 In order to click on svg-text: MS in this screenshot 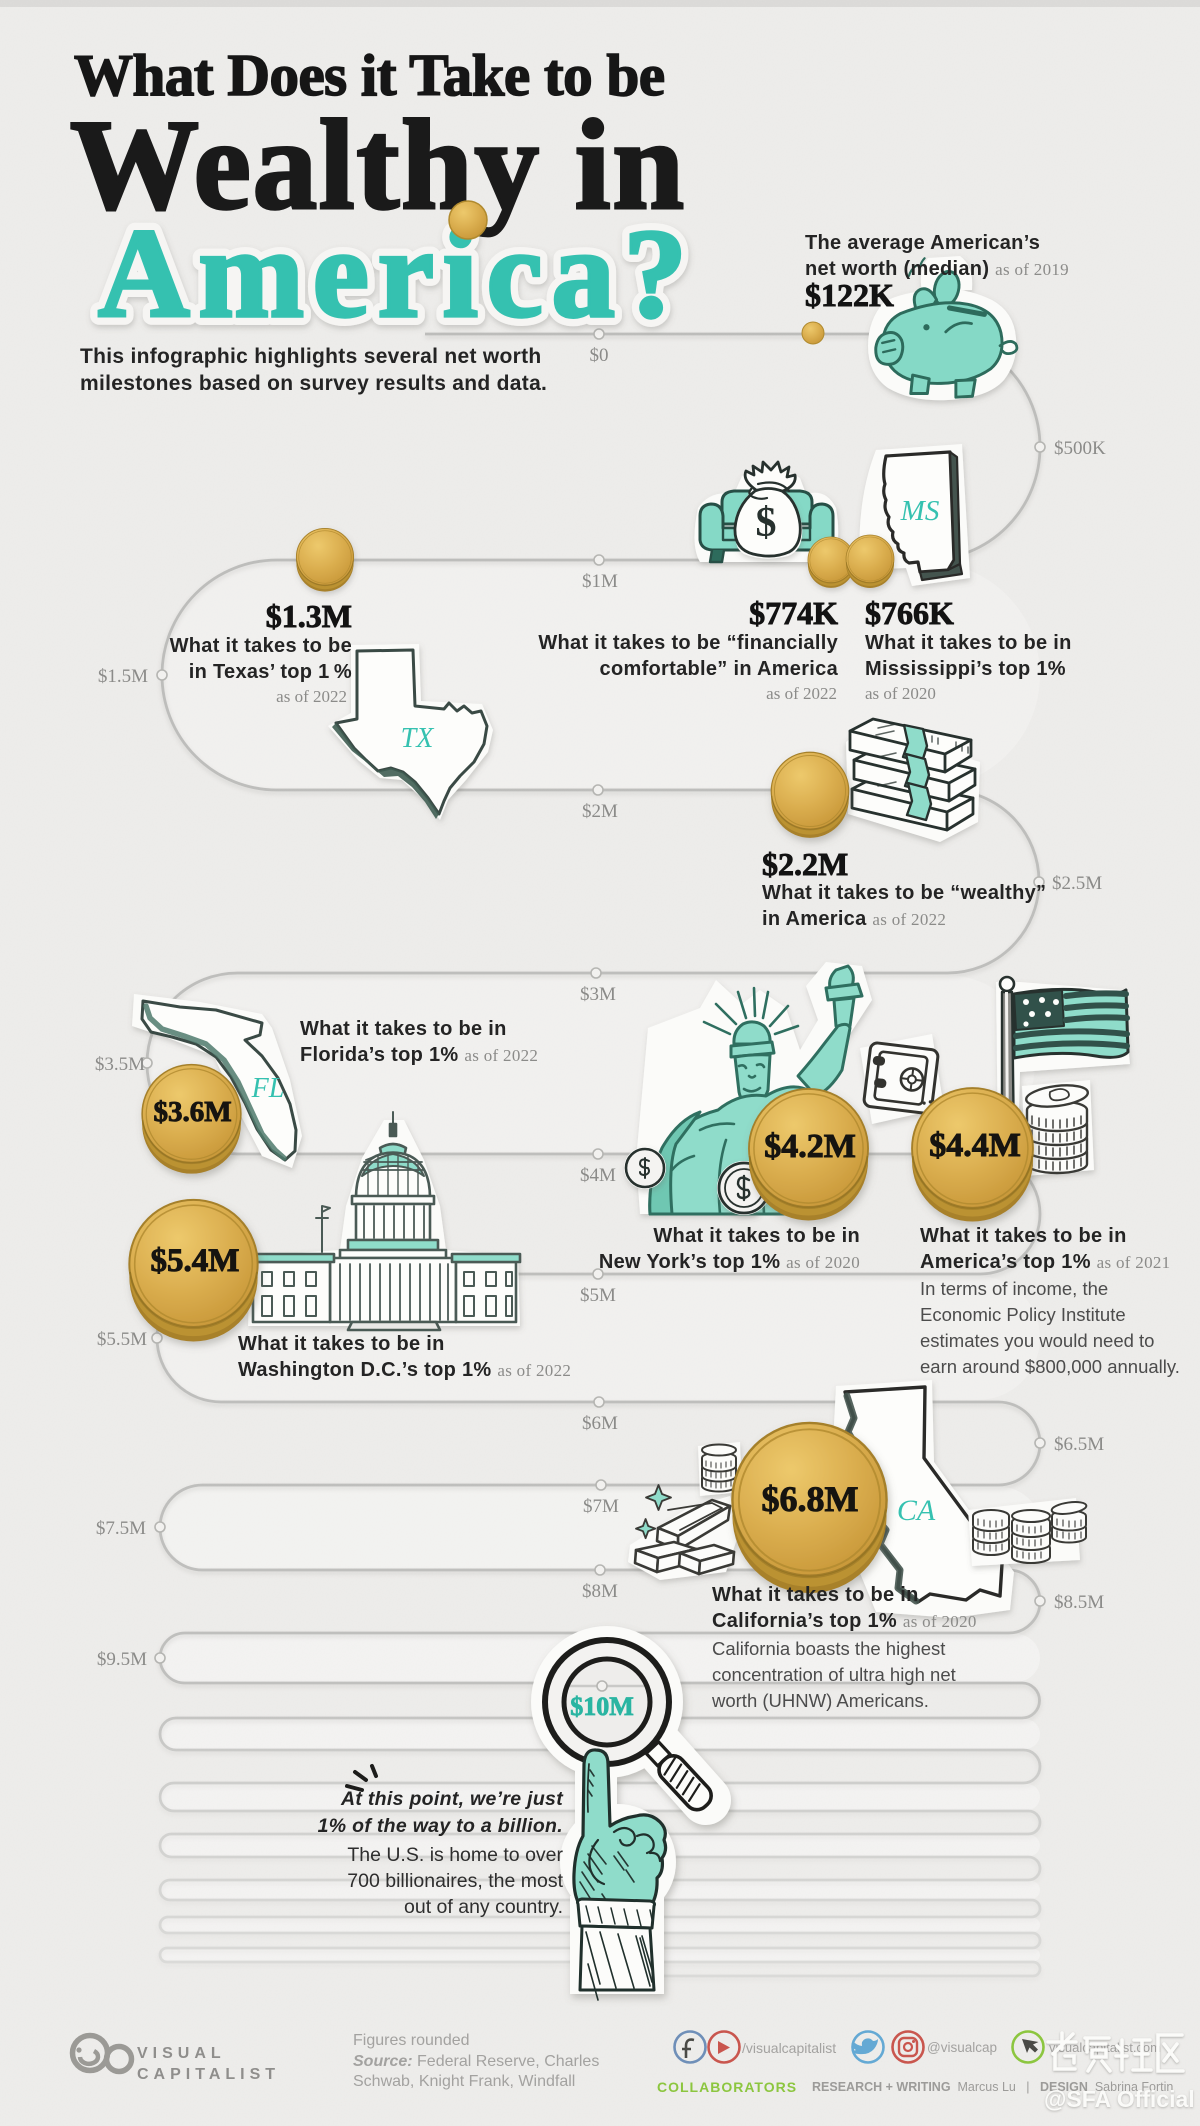, I will do `click(920, 511)`.